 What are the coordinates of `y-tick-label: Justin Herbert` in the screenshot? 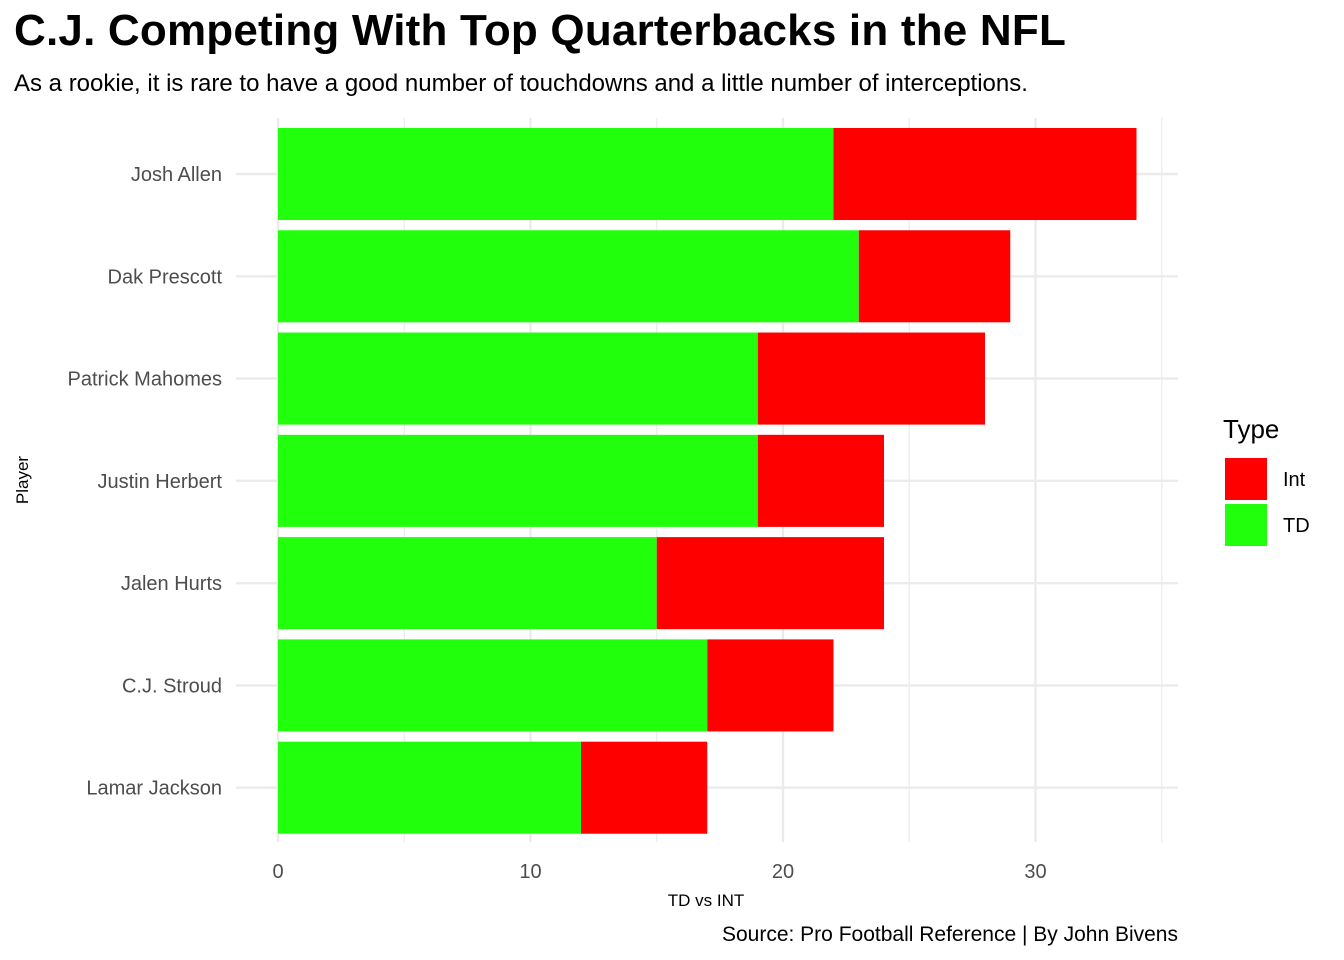 It's located at (160, 482).